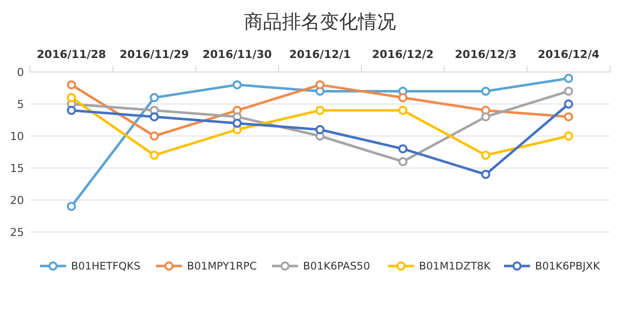  What do you see at coordinates (17, 136) in the screenshot?
I see `y-tick-label: 10` at bounding box center [17, 136].